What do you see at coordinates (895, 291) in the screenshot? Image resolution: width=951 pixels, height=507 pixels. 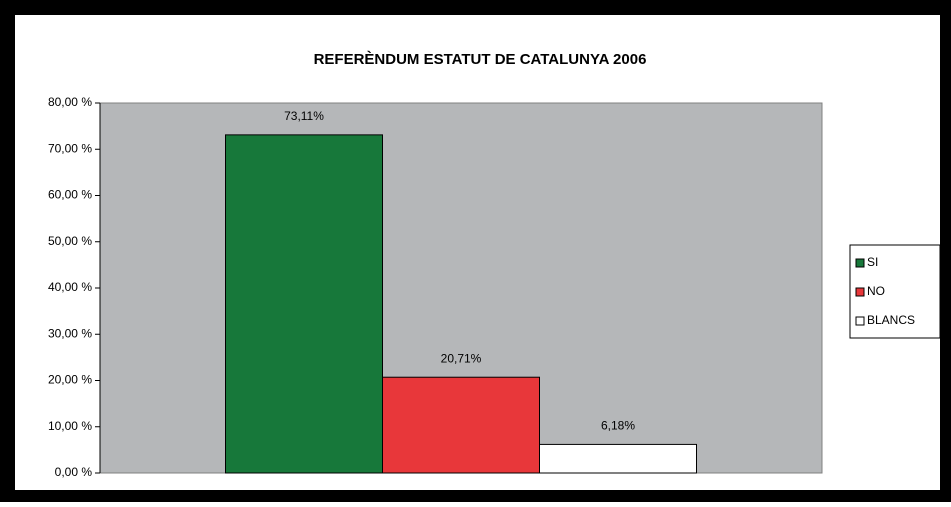 I see `legend` at bounding box center [895, 291].